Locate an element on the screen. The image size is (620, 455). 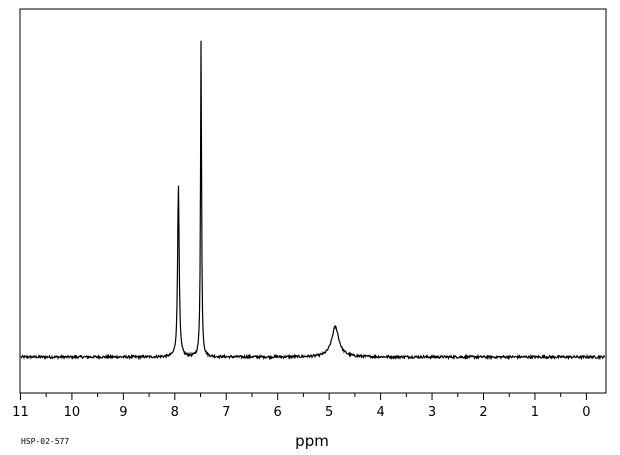
x-tick-label: 8 is located at coordinates (175, 412).